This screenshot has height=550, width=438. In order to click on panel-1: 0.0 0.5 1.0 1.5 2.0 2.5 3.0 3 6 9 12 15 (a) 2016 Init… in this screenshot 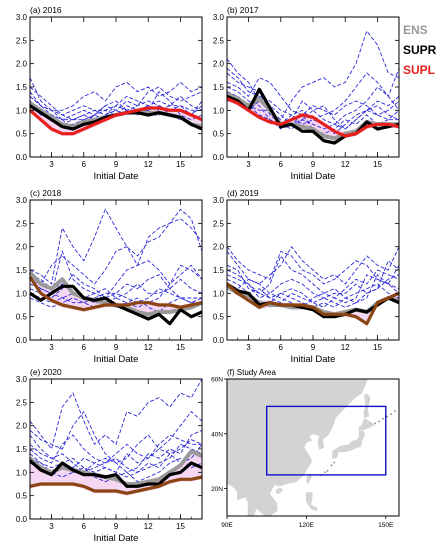, I will do `click(109, 93)`.